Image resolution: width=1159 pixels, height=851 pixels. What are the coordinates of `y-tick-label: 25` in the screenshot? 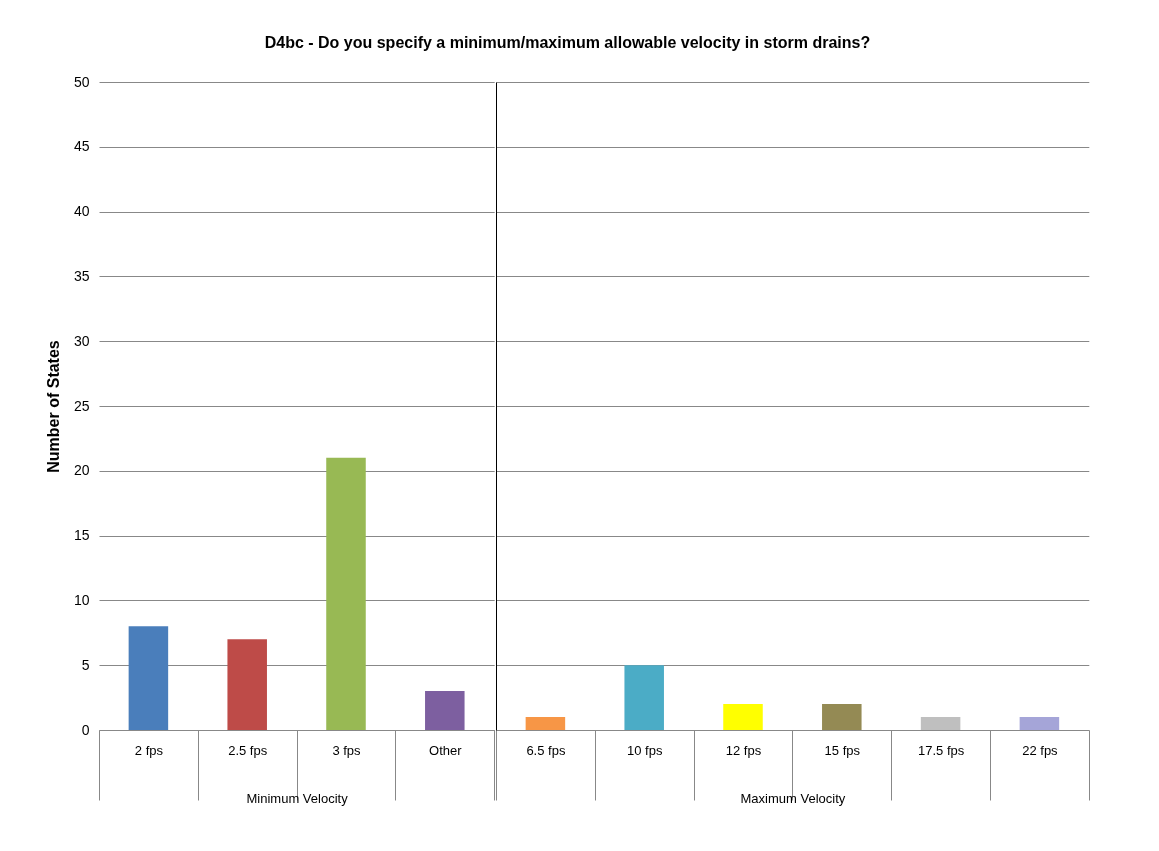 It's located at (81, 405).